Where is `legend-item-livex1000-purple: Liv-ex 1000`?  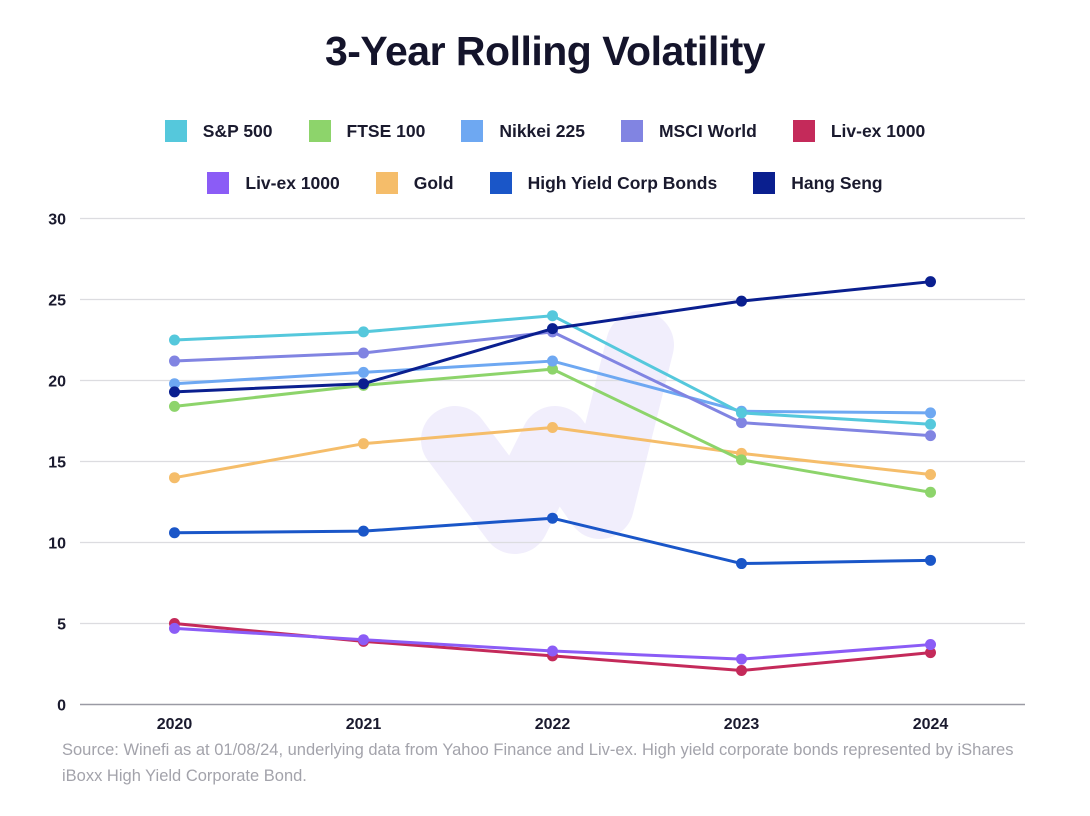 legend-item-livex1000-purple: Liv-ex 1000 is located at coordinates (273, 183).